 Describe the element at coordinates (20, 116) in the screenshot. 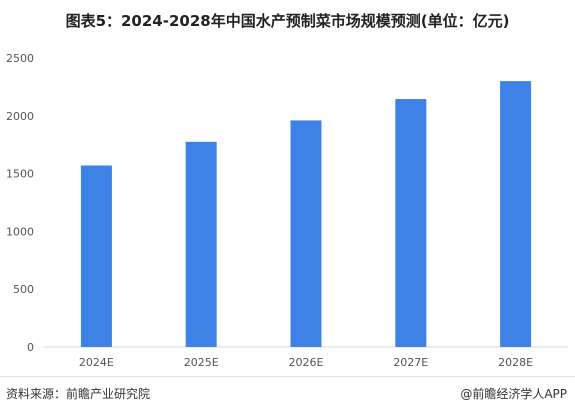

I see `y-tick-label: 2000` at that location.